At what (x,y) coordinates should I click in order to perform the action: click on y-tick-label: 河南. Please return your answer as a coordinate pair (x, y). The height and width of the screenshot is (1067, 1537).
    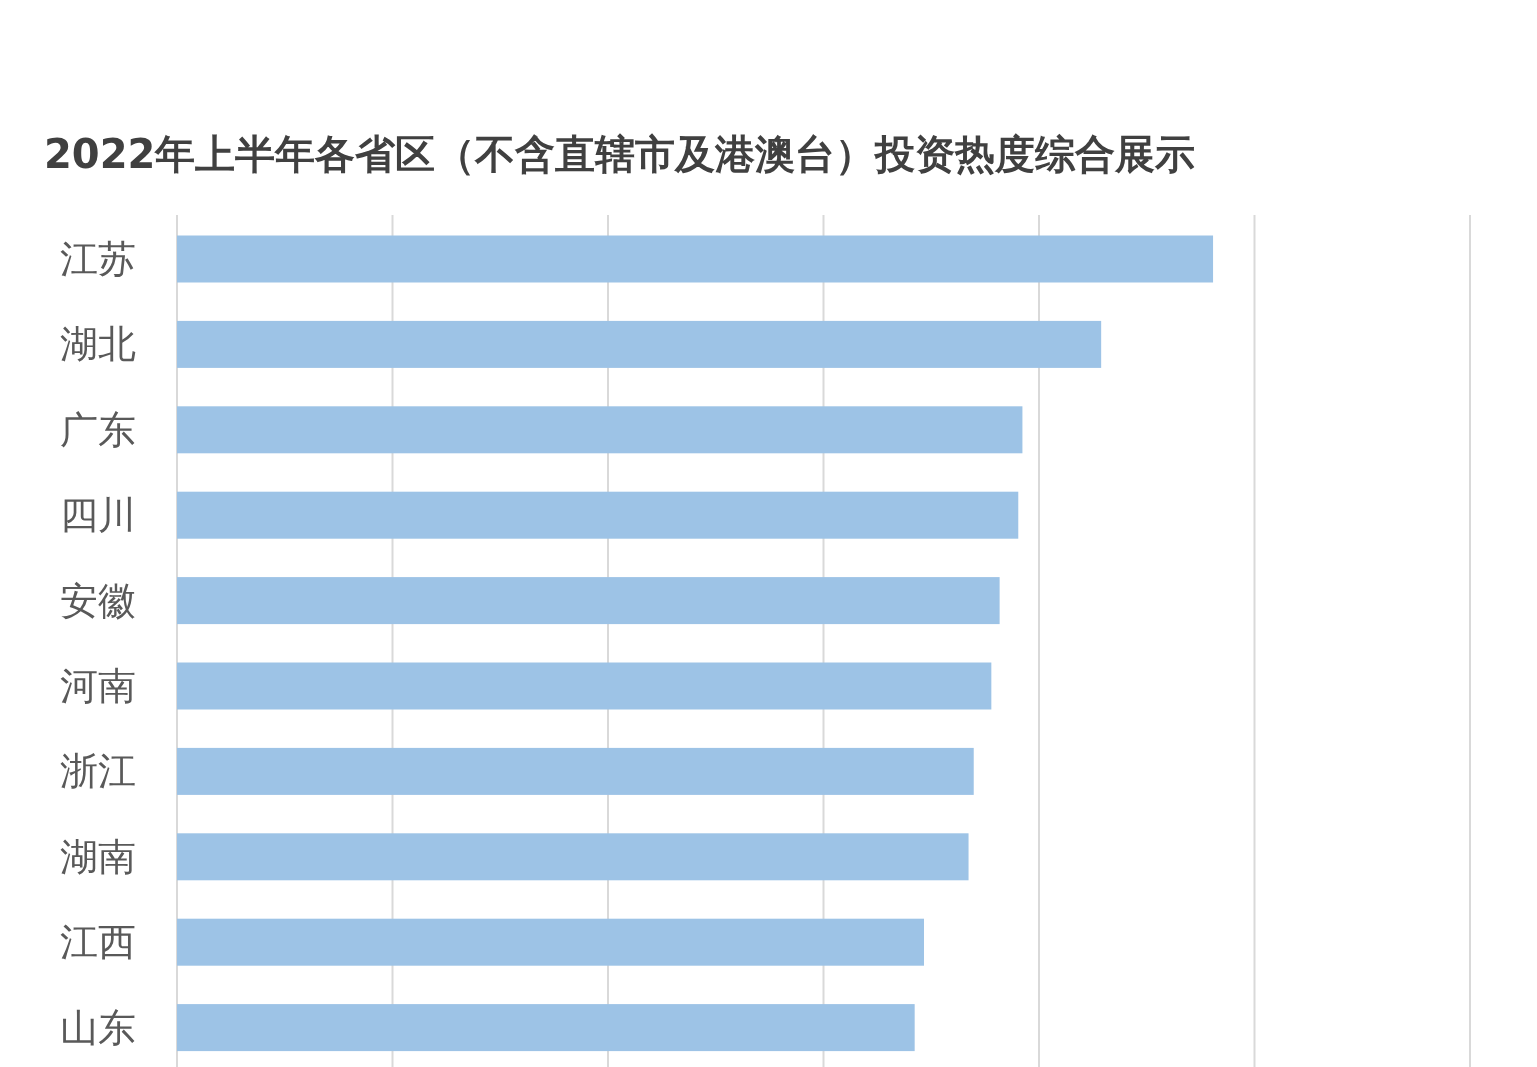
    Looking at the image, I should click on (98, 686).